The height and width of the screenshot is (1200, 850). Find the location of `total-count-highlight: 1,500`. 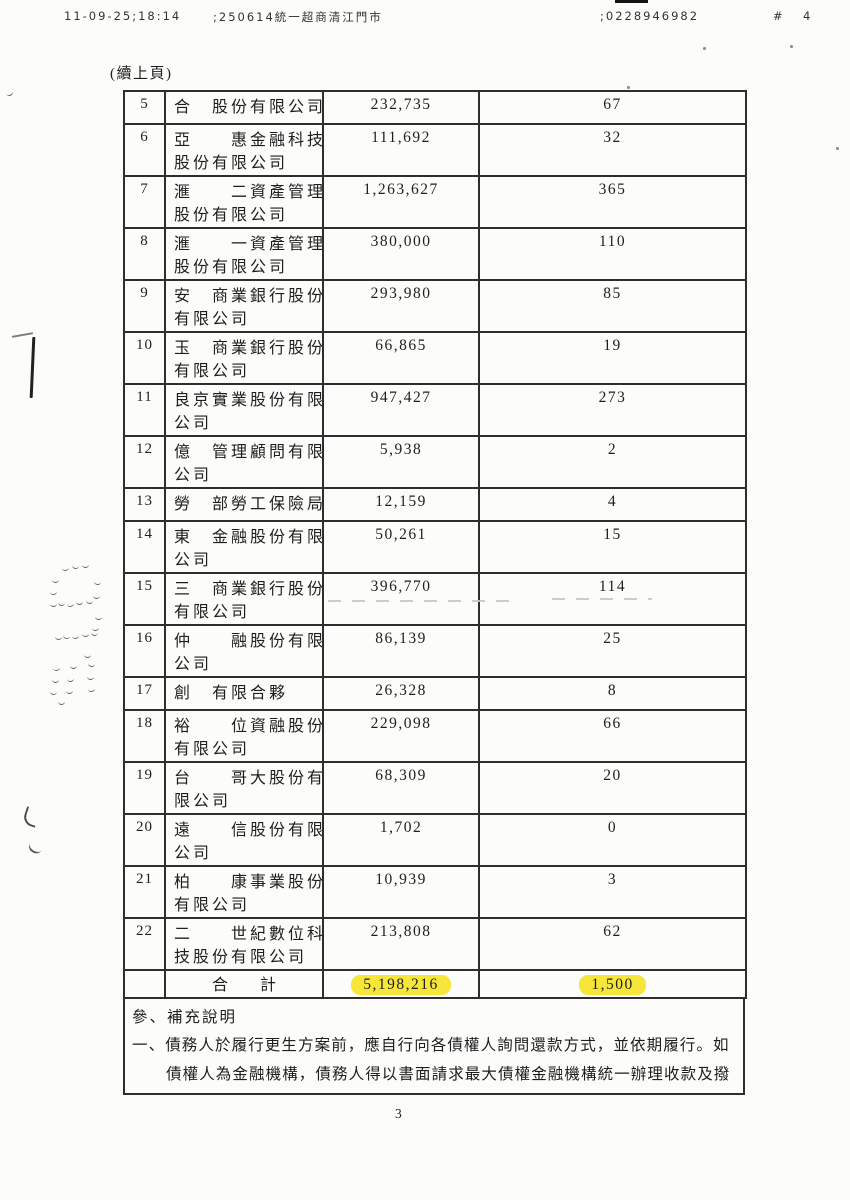

total-count-highlight: 1,500 is located at coordinates (612, 985).